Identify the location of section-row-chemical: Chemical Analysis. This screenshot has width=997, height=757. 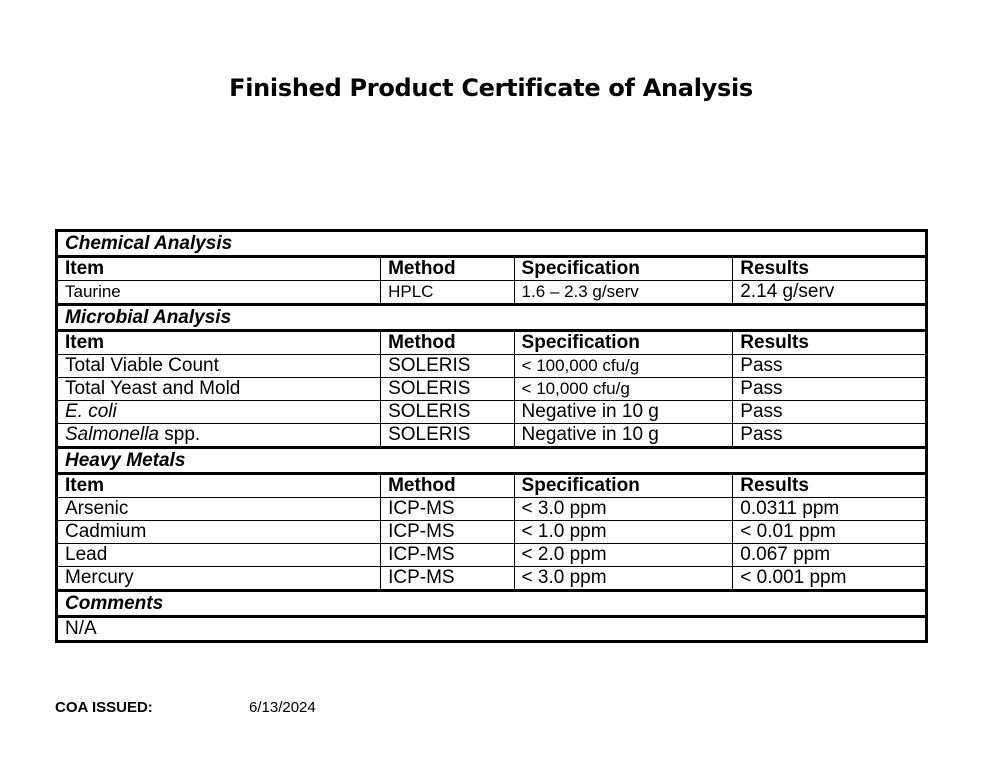
(491, 243).